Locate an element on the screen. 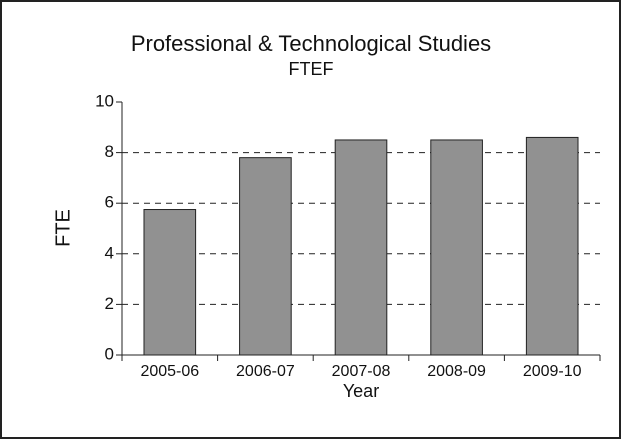 This screenshot has height=439, width=621. y-axis-label: FTE is located at coordinates (63, 228).